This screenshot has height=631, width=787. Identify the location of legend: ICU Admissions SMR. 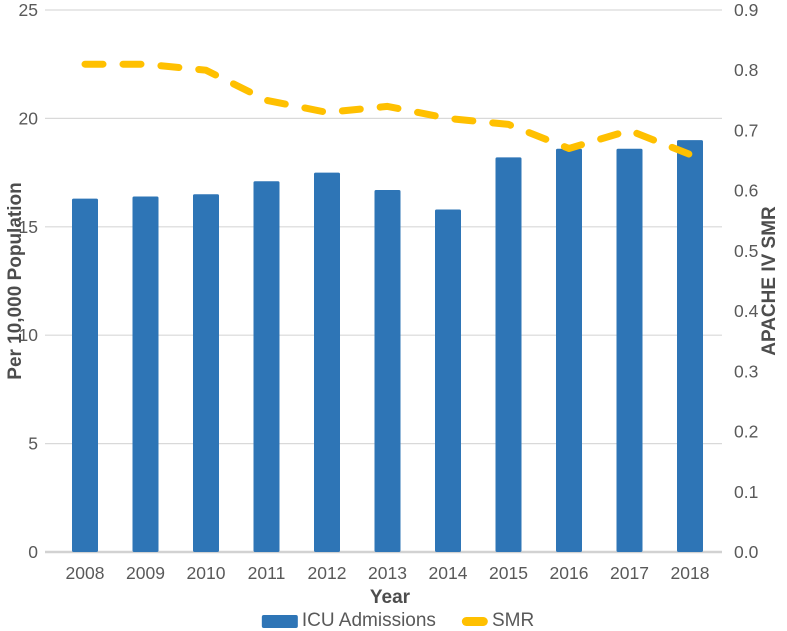
(398, 620).